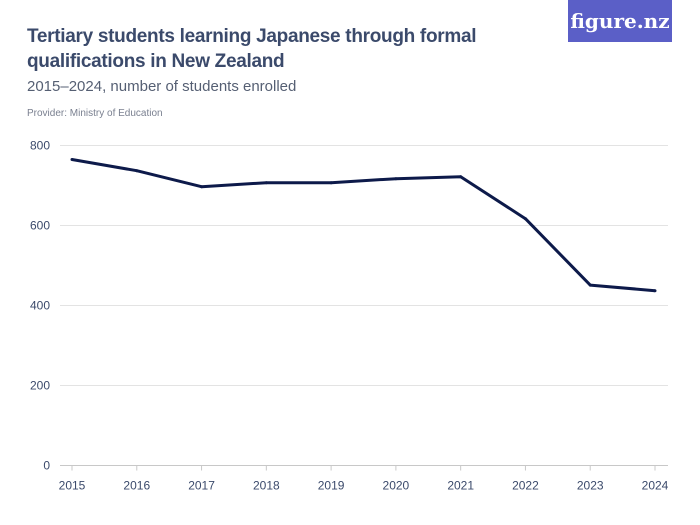 This screenshot has height=525, width=700. What do you see at coordinates (396, 486) in the screenshot?
I see `x-tick-label: 2020` at bounding box center [396, 486].